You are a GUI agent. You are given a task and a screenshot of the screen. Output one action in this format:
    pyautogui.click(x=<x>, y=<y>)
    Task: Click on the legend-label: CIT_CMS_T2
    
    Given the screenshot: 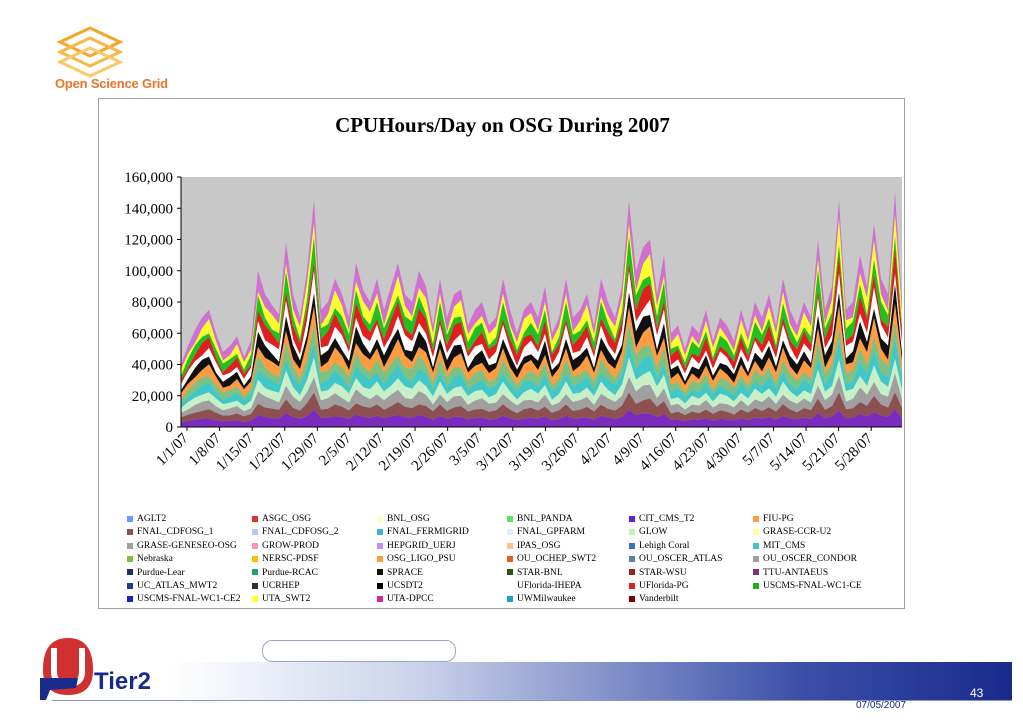 What is the action you would take?
    pyautogui.click(x=667, y=519)
    